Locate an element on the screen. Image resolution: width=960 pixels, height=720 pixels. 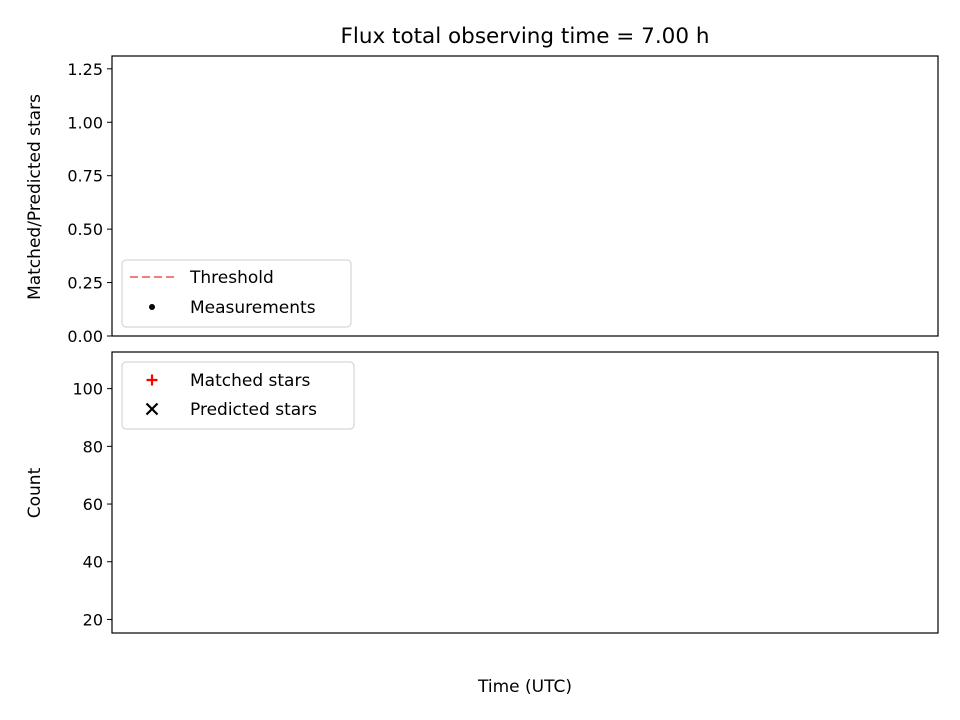
bottom-legend: Matched stars Predicted stars is located at coordinates (238, 395).